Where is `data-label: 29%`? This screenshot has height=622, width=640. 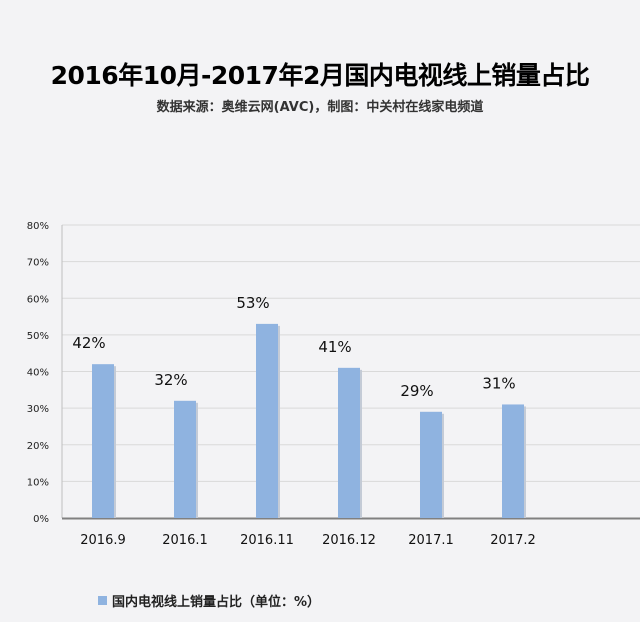
data-label: 29% is located at coordinates (416, 391).